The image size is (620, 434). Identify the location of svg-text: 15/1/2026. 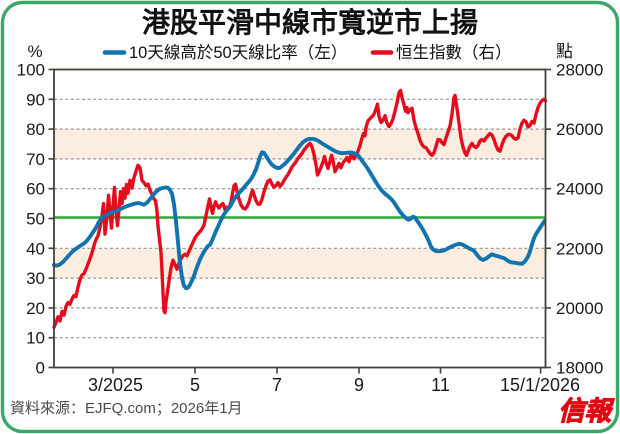
(540, 385).